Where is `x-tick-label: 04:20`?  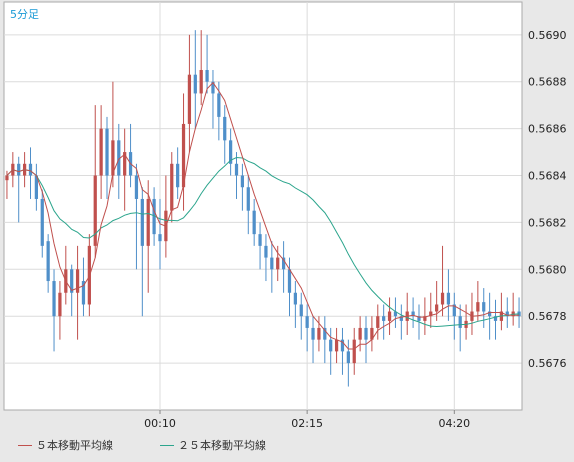
x-tick-label: 04:20 is located at coordinates (454, 423).